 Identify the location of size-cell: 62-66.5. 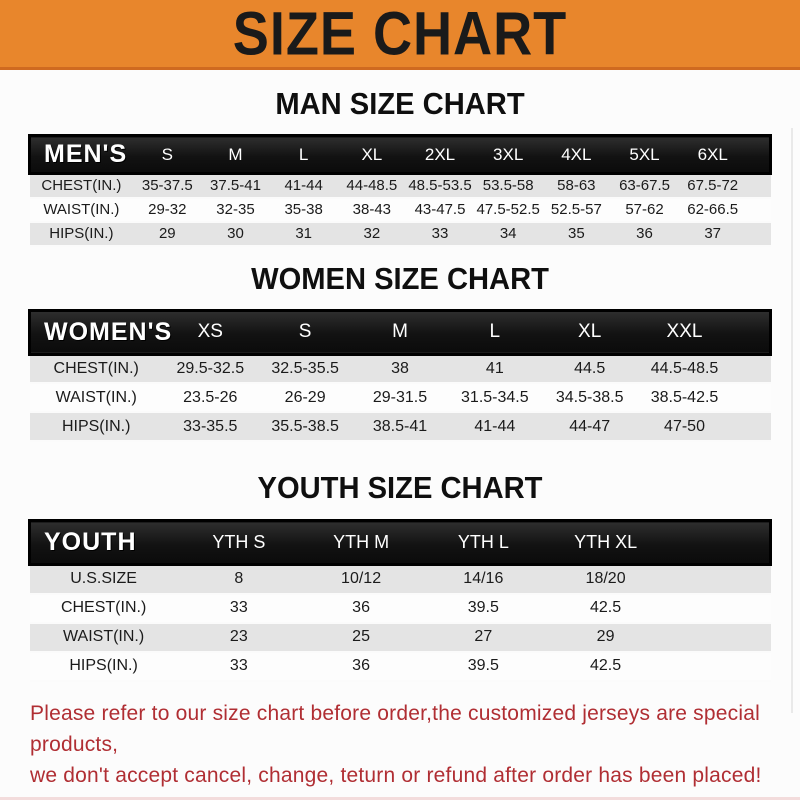
(712, 209).